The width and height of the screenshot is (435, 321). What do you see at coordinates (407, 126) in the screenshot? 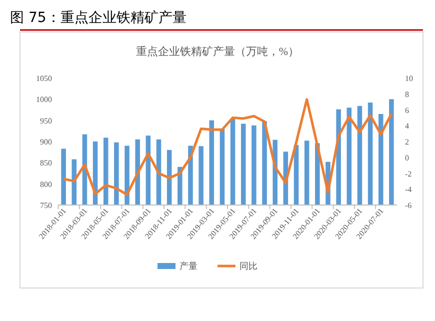
I see `y2-tick-label: 4` at bounding box center [407, 126].